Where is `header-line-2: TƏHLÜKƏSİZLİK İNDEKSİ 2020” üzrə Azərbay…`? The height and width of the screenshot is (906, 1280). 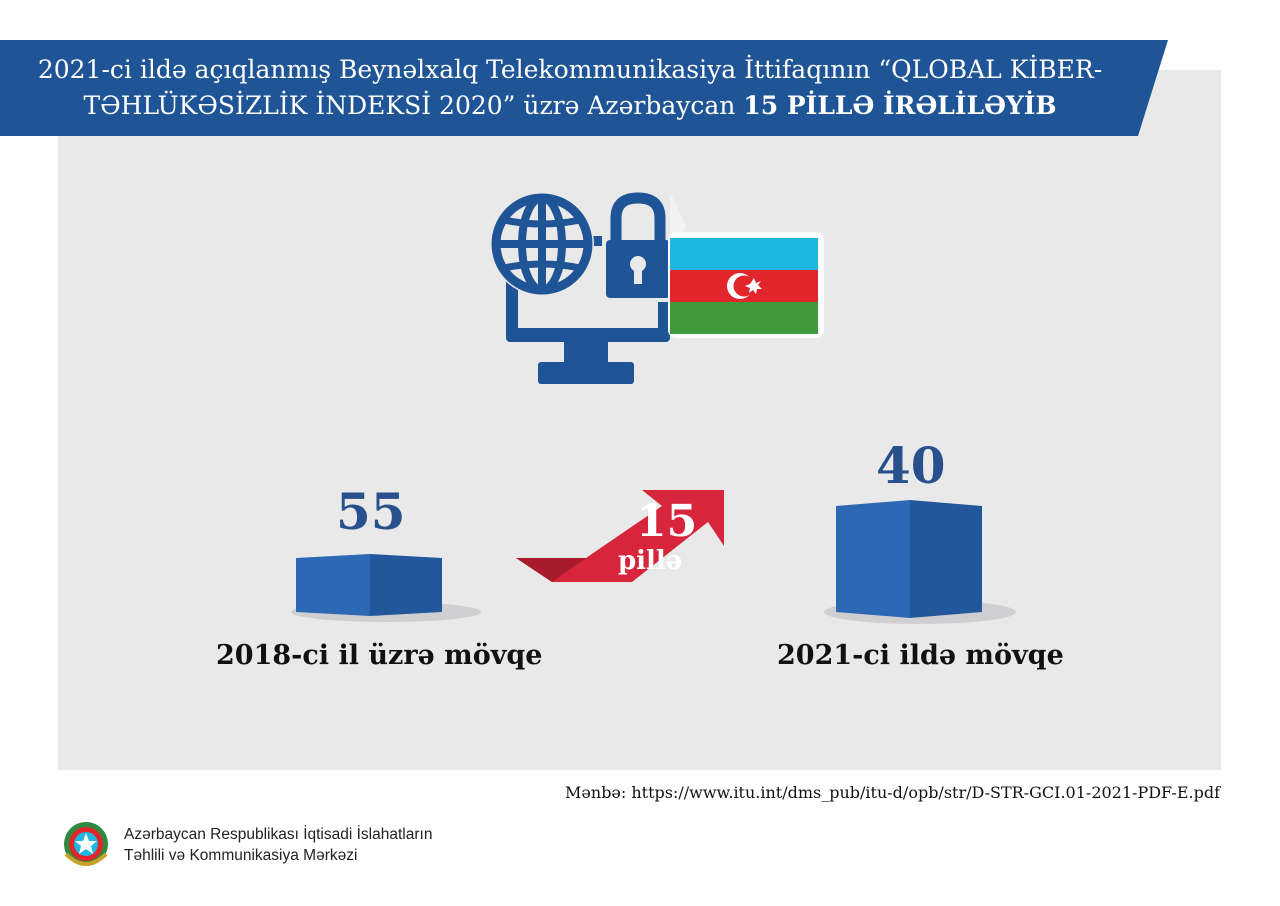 header-line-2: TƏHLÜKƏSİZLİK İNDEKSİ 2020” üzrə Azərbay… is located at coordinates (570, 106).